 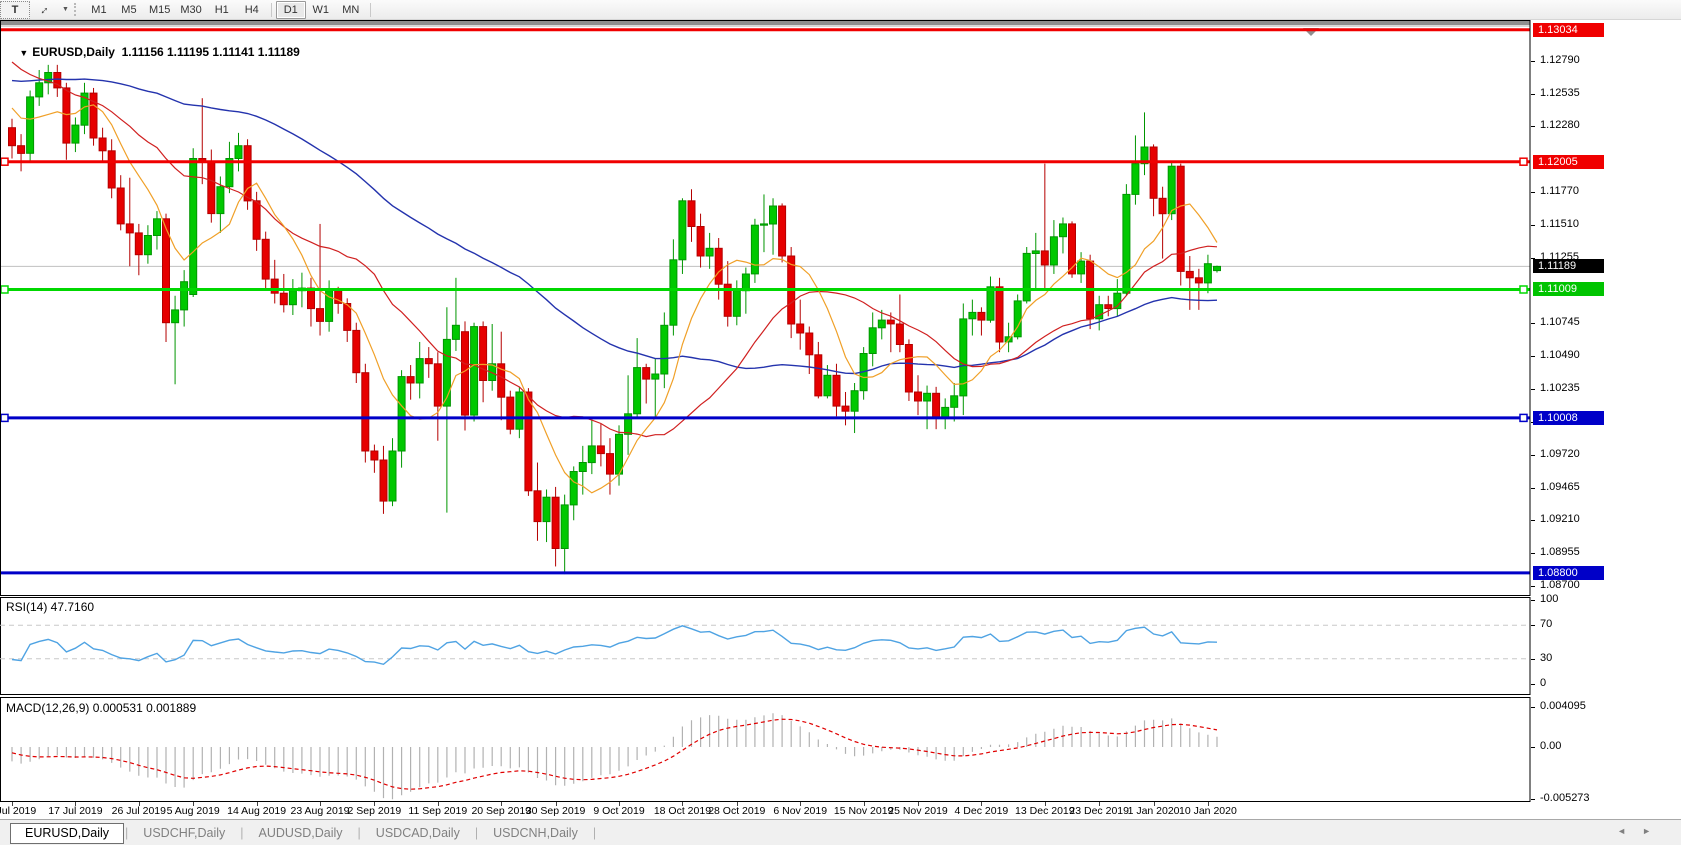 What do you see at coordinates (501, 811) in the screenshot?
I see `date-tick-label: 20 Sep 2019` at bounding box center [501, 811].